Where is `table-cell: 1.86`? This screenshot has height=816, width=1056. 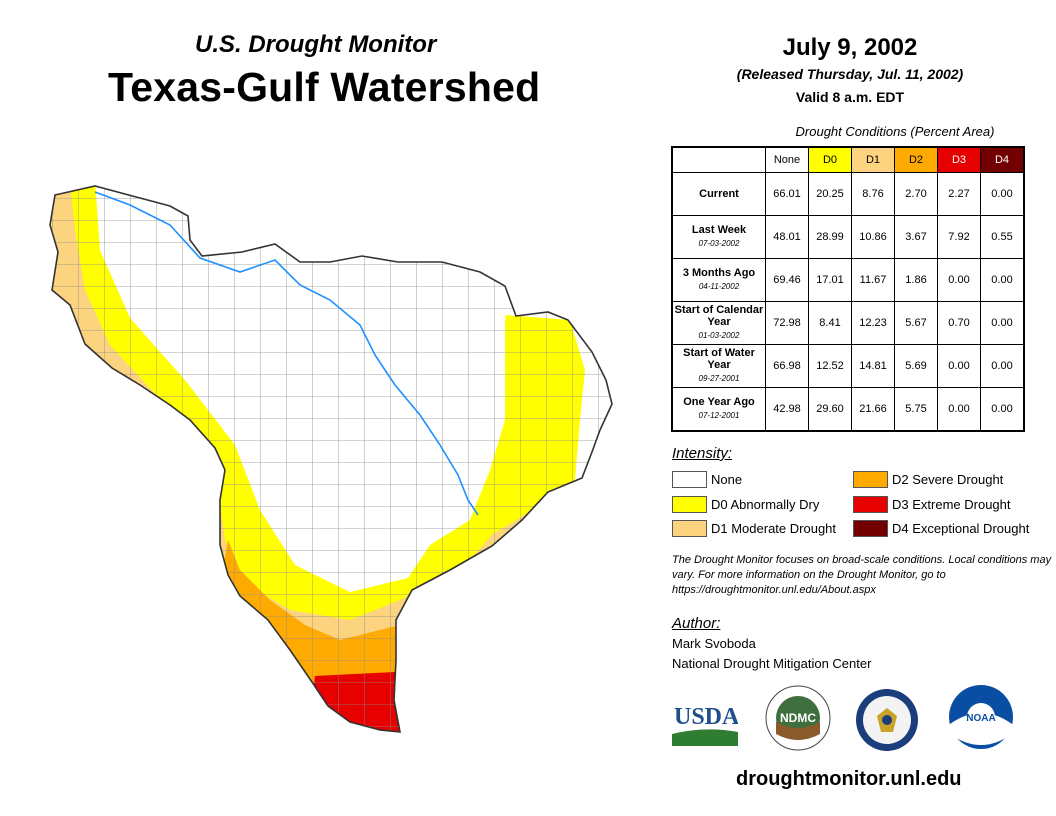
table-cell: 1.86 is located at coordinates (916, 280).